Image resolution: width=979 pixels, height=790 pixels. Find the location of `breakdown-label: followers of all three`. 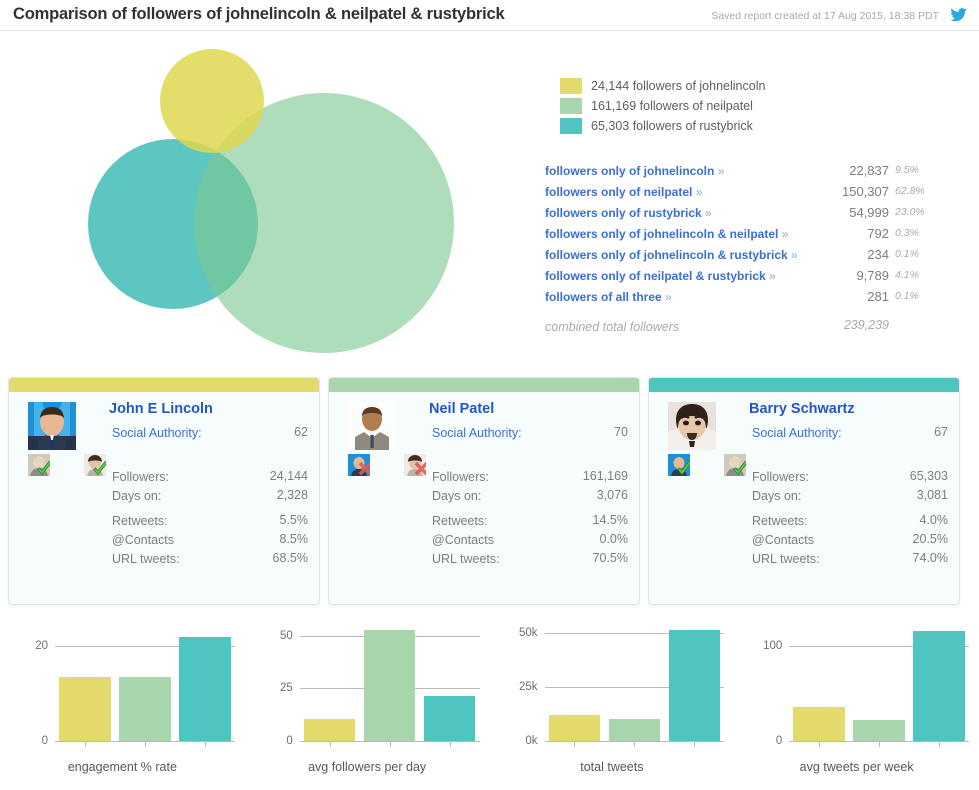

breakdown-label: followers of all three is located at coordinates (603, 297).